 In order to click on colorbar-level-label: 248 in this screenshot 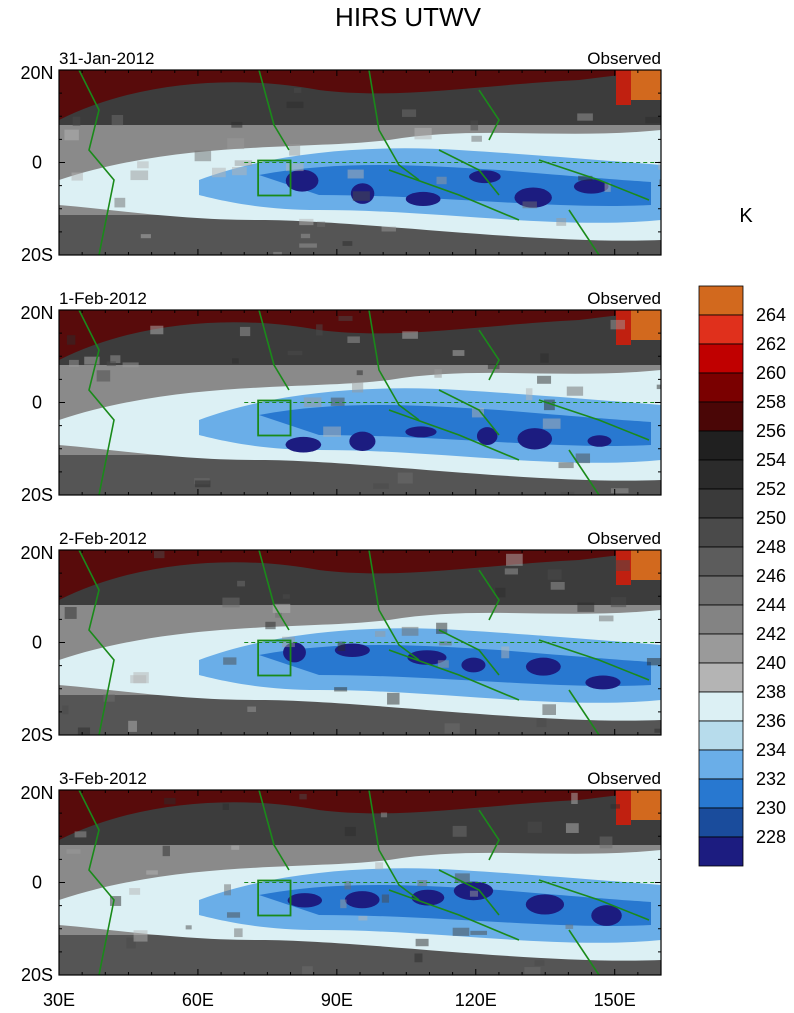, I will do `click(771, 547)`.